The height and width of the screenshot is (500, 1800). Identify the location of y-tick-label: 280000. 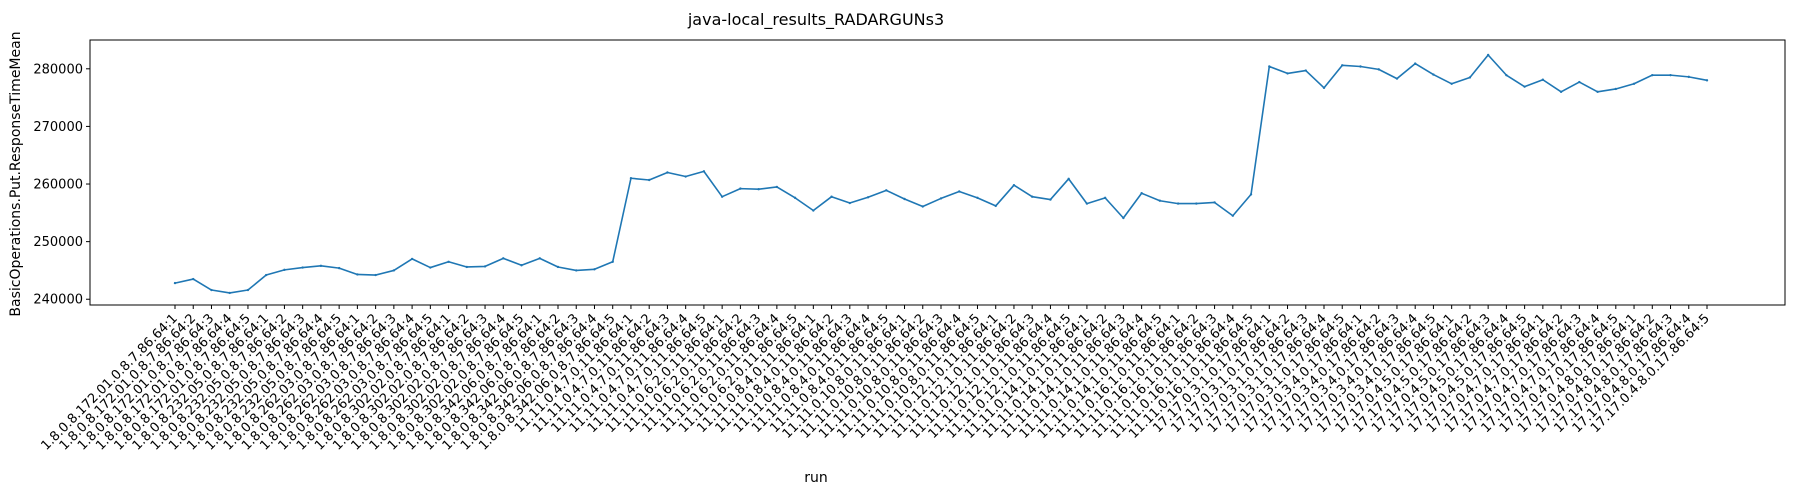
(58, 69).